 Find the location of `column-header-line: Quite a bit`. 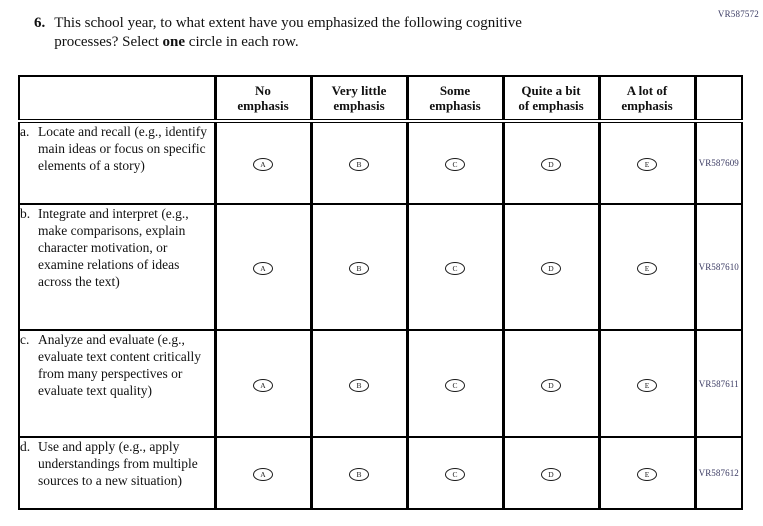

column-header-line: Quite a bit is located at coordinates (551, 90).